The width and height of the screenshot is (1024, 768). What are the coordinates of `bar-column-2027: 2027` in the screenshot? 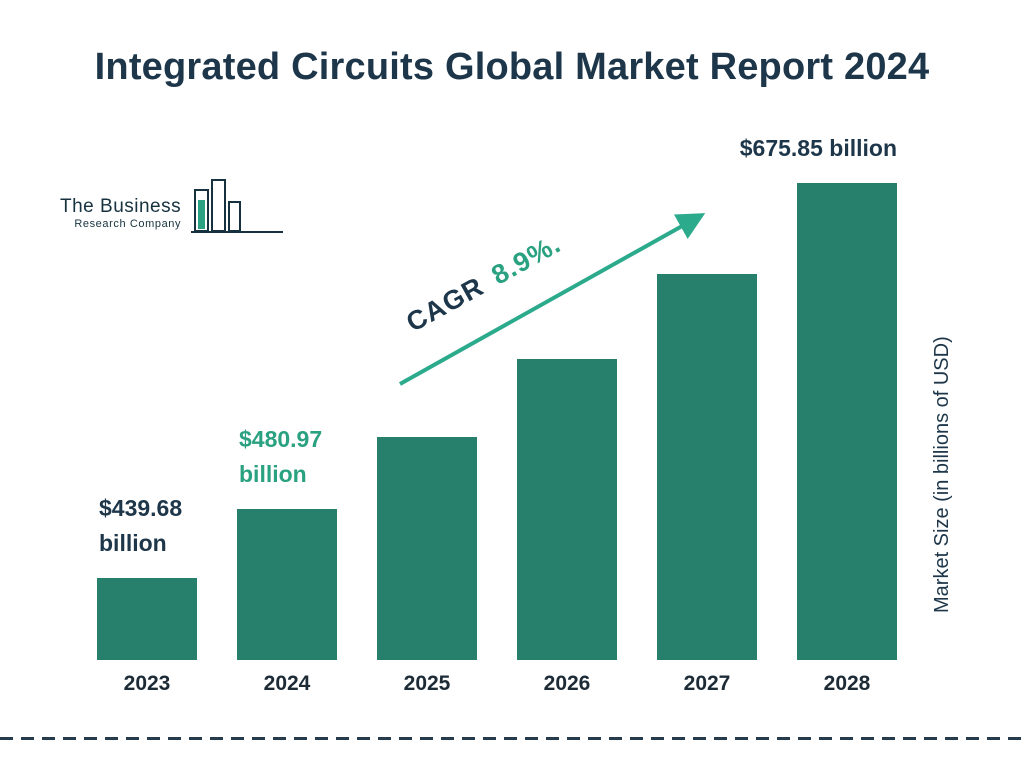 It's located at (707, 484).